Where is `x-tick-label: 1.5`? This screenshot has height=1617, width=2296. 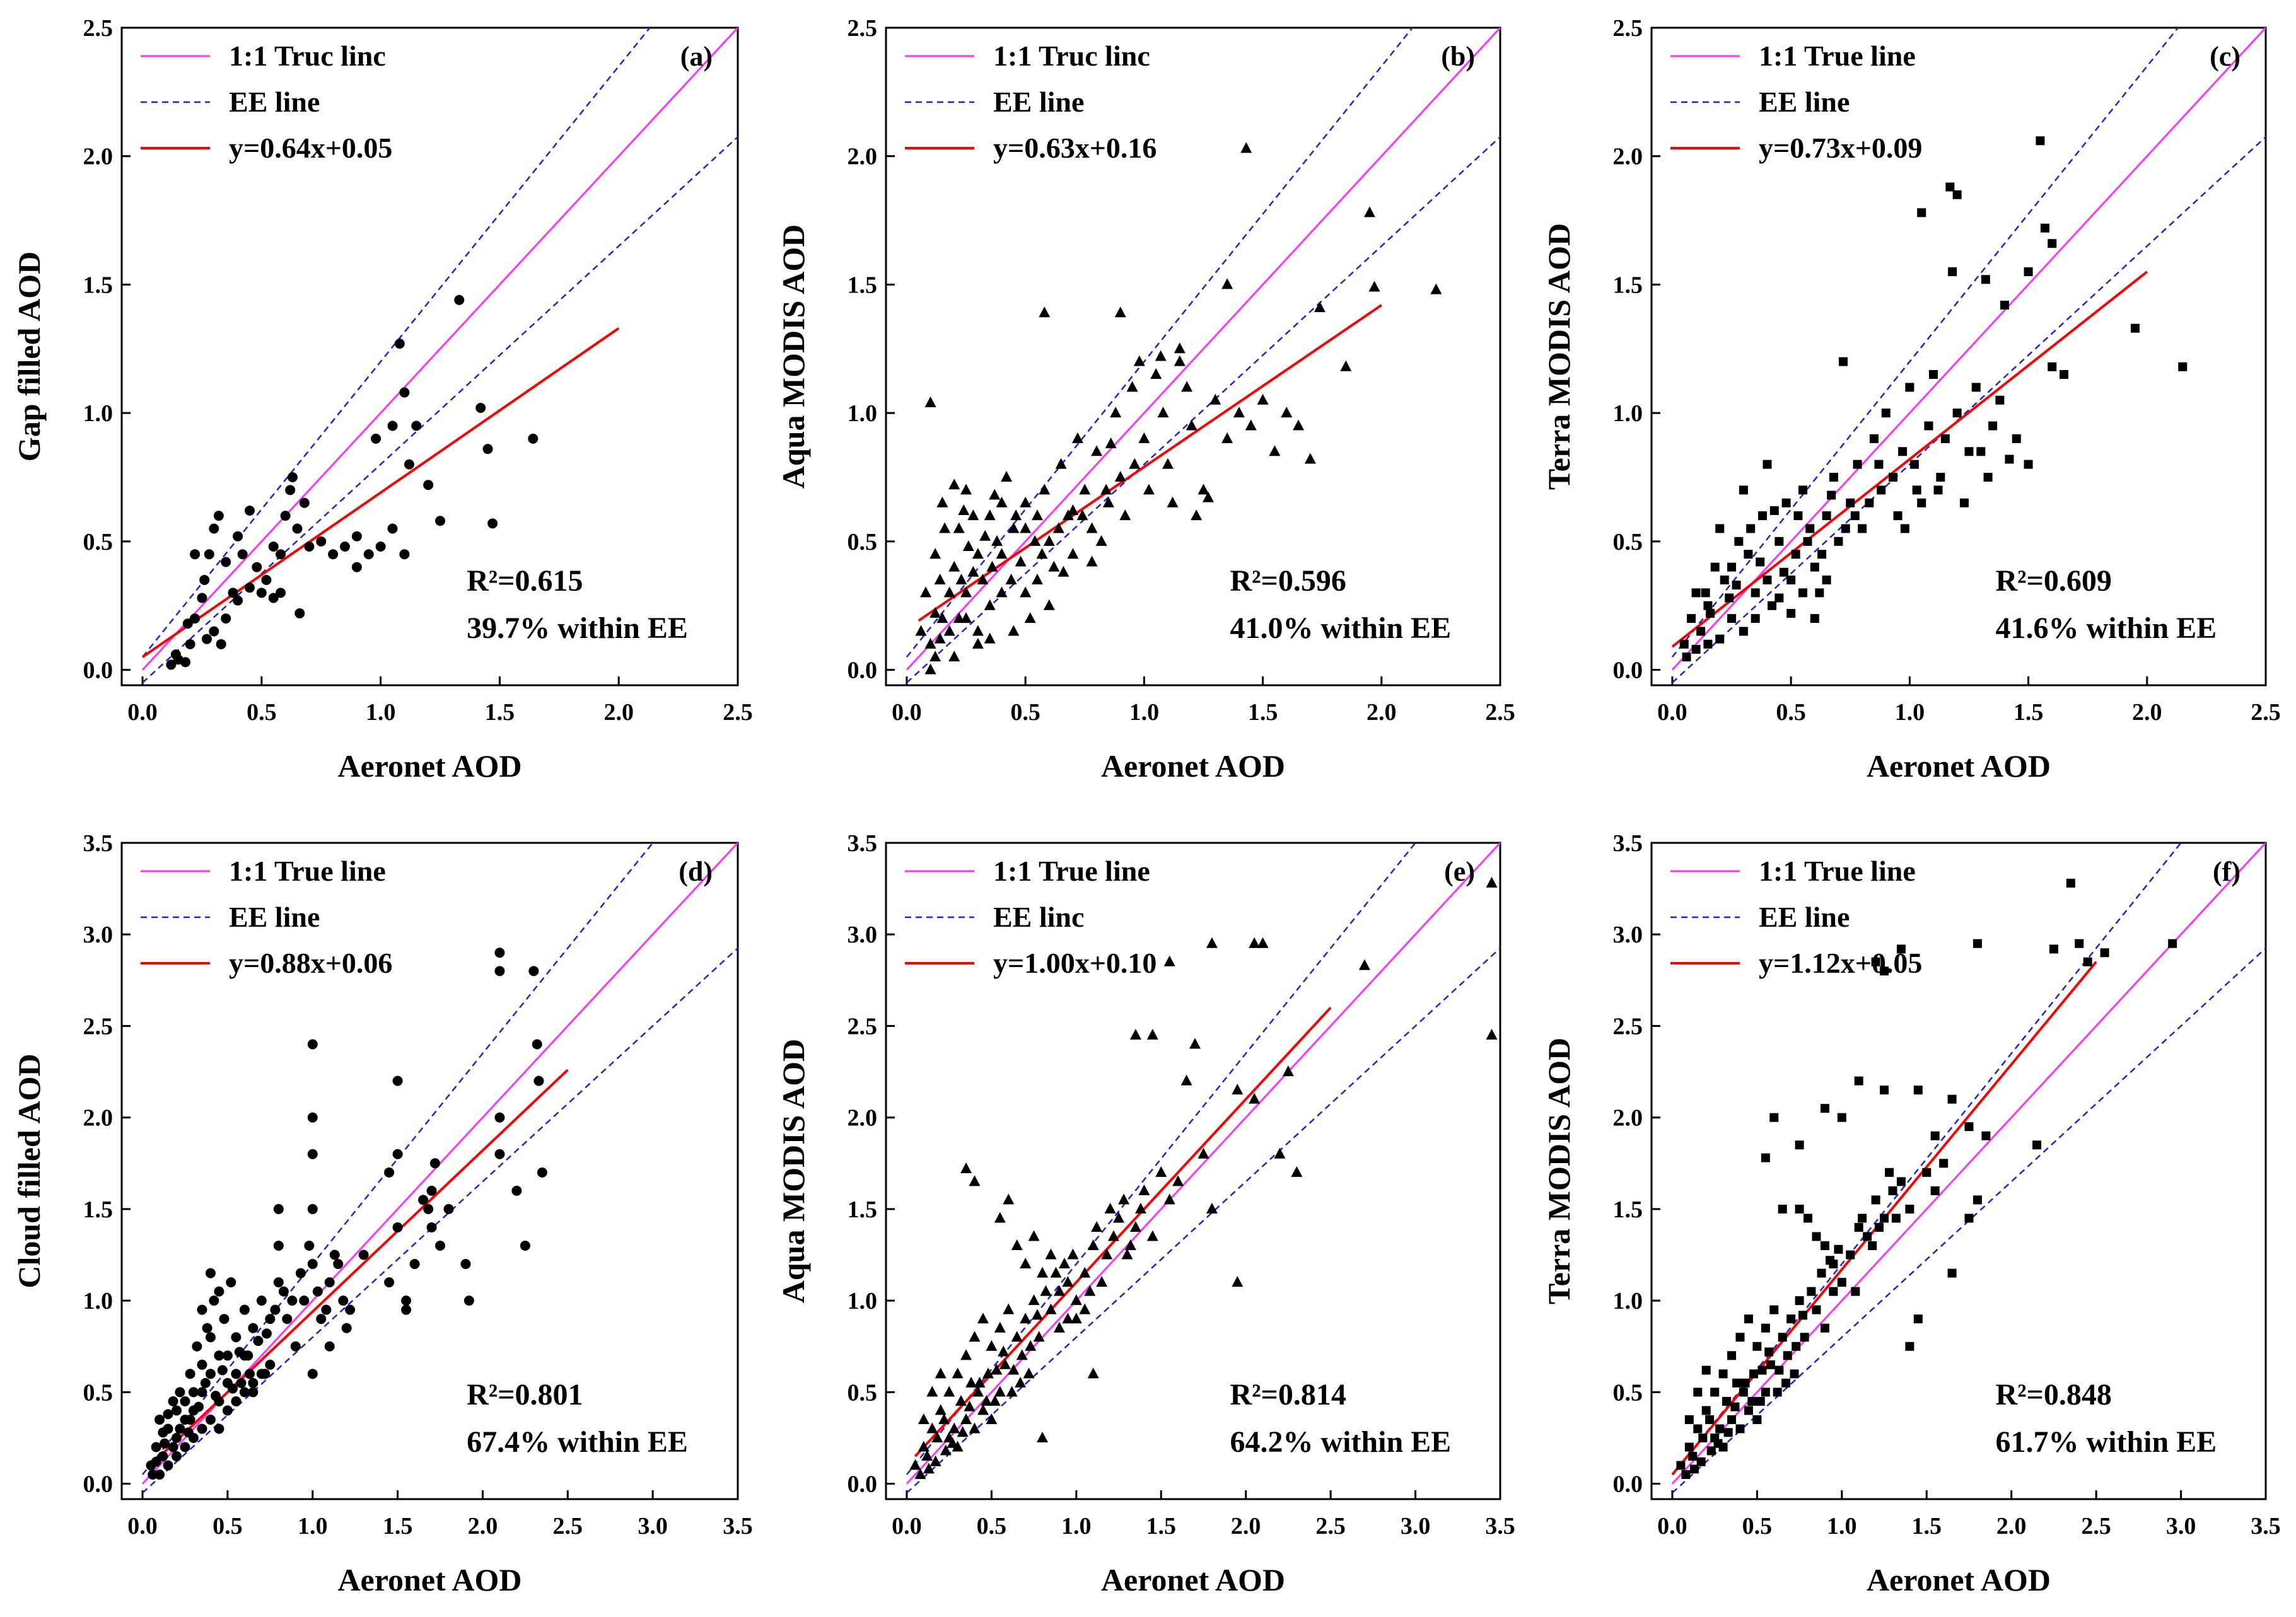
x-tick-label: 1.5 is located at coordinates (1926, 1526).